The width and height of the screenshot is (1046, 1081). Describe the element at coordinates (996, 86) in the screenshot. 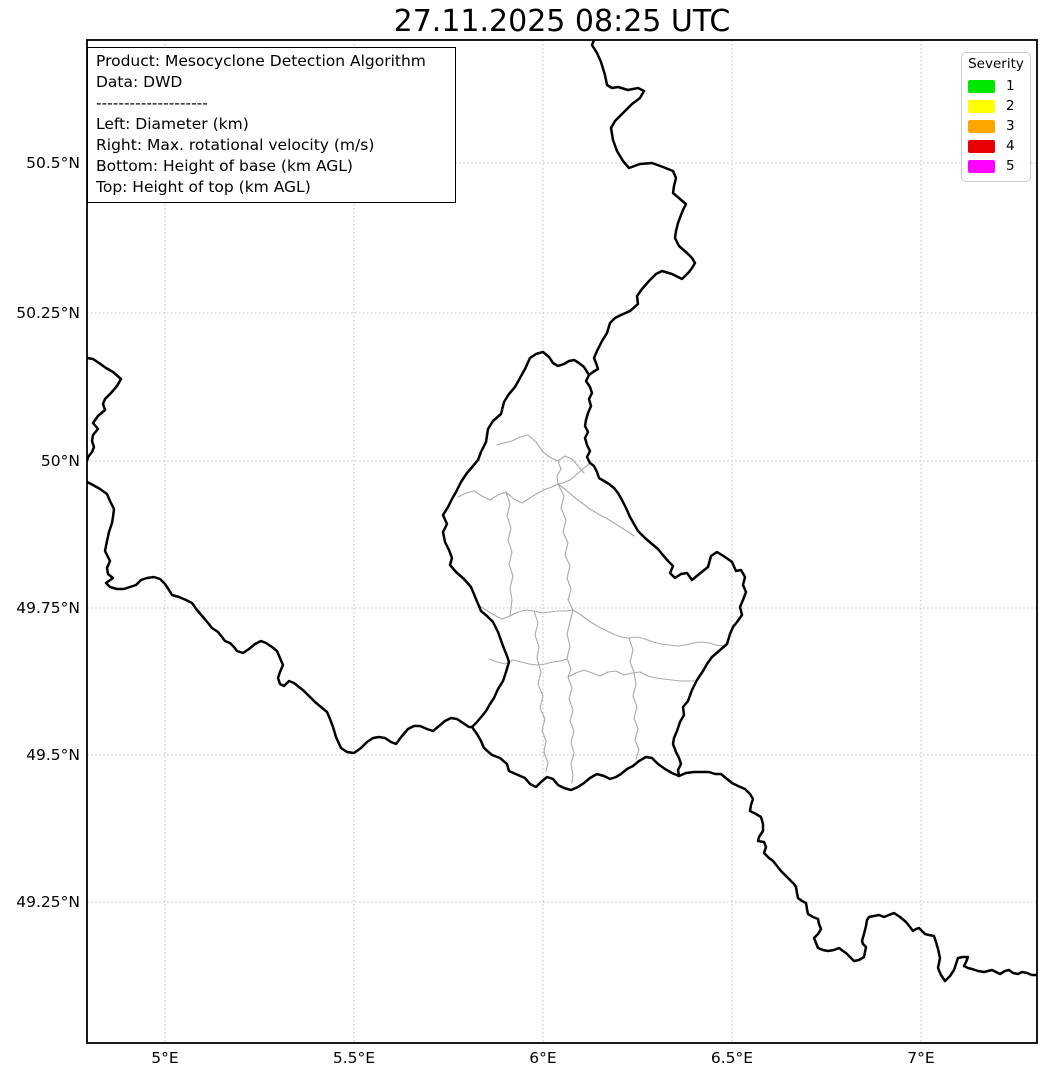

I see `legend-row: 1` at that location.